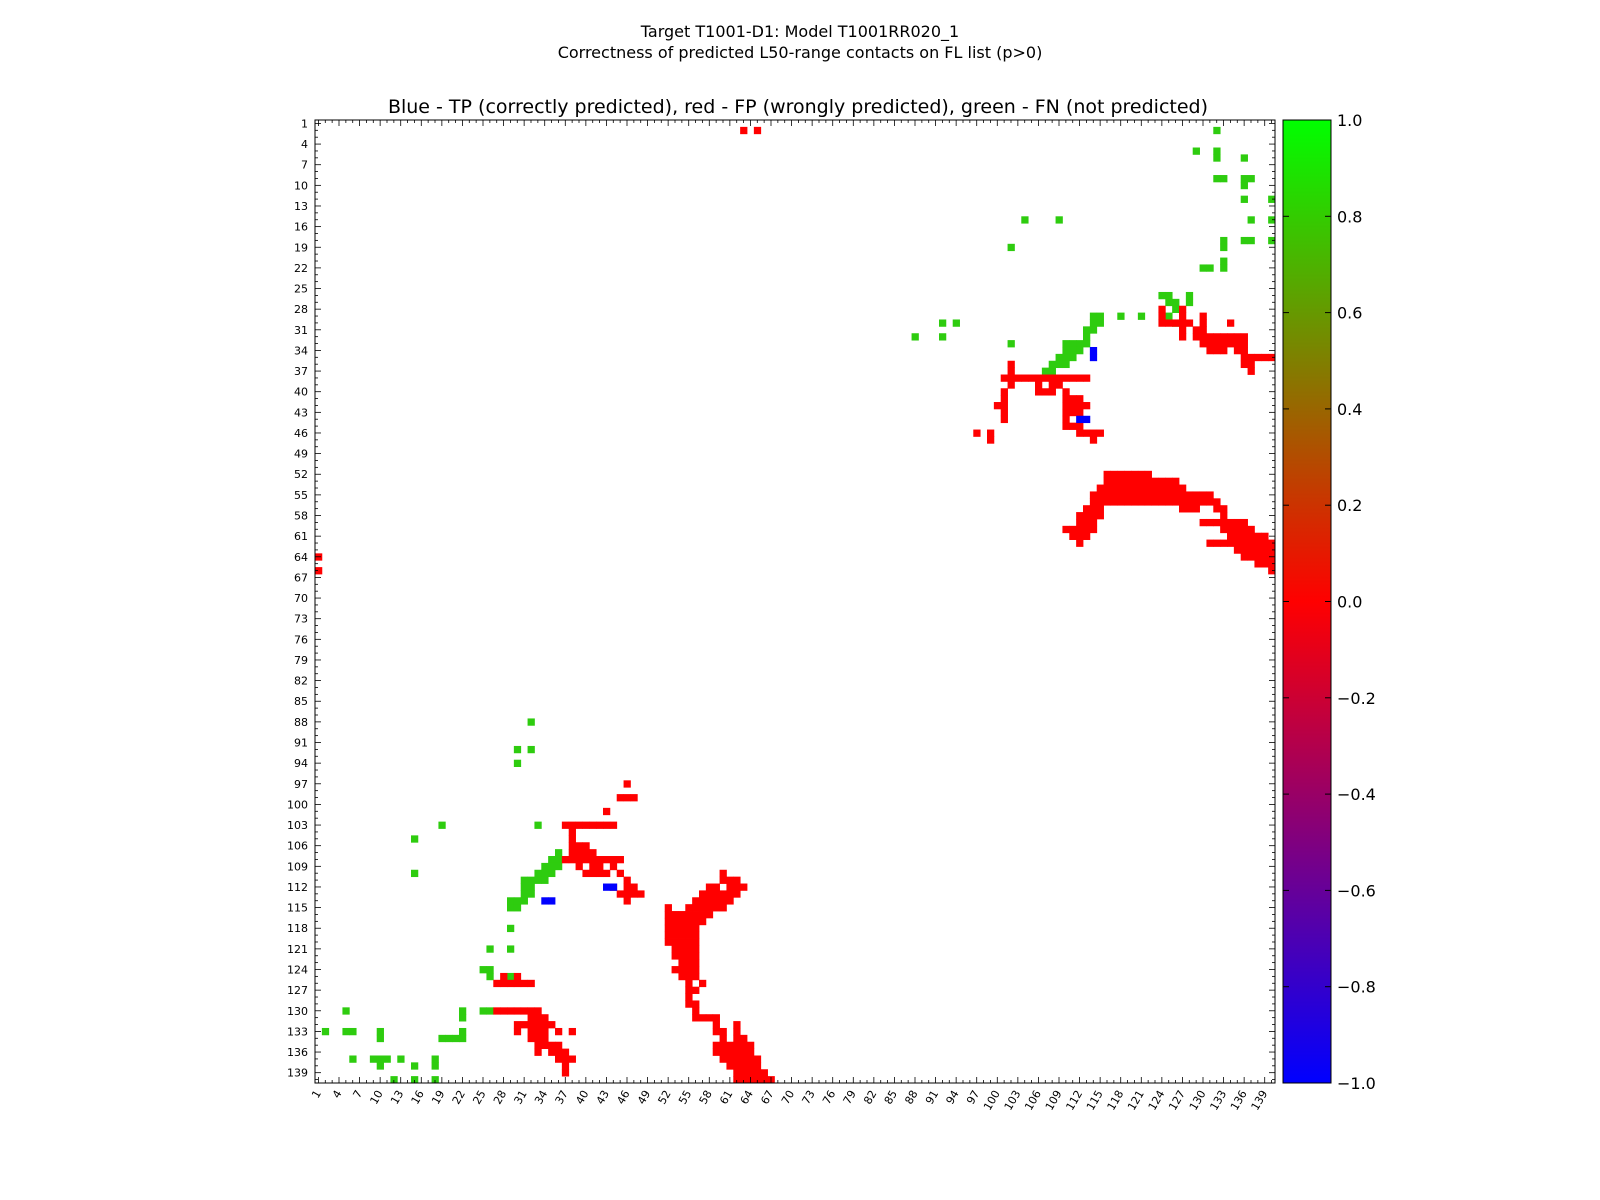 Image resolution: width=1600 pixels, height=1200 pixels. Describe the element at coordinates (297, 846) in the screenshot. I see `y-tick-label: 106` at that location.